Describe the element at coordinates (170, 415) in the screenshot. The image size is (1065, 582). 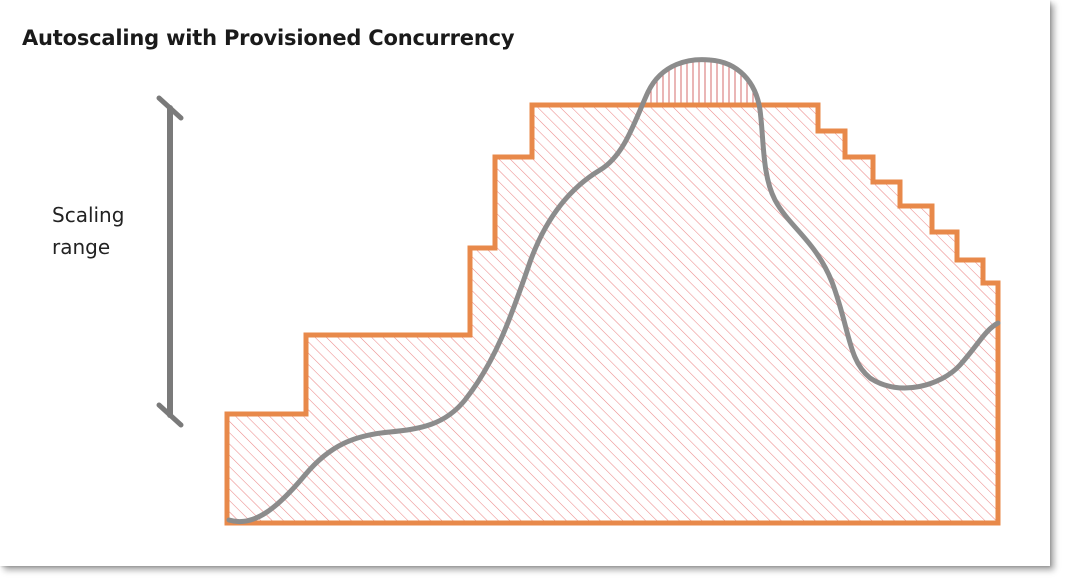
I see `range-bar-bottom-tick` at that location.